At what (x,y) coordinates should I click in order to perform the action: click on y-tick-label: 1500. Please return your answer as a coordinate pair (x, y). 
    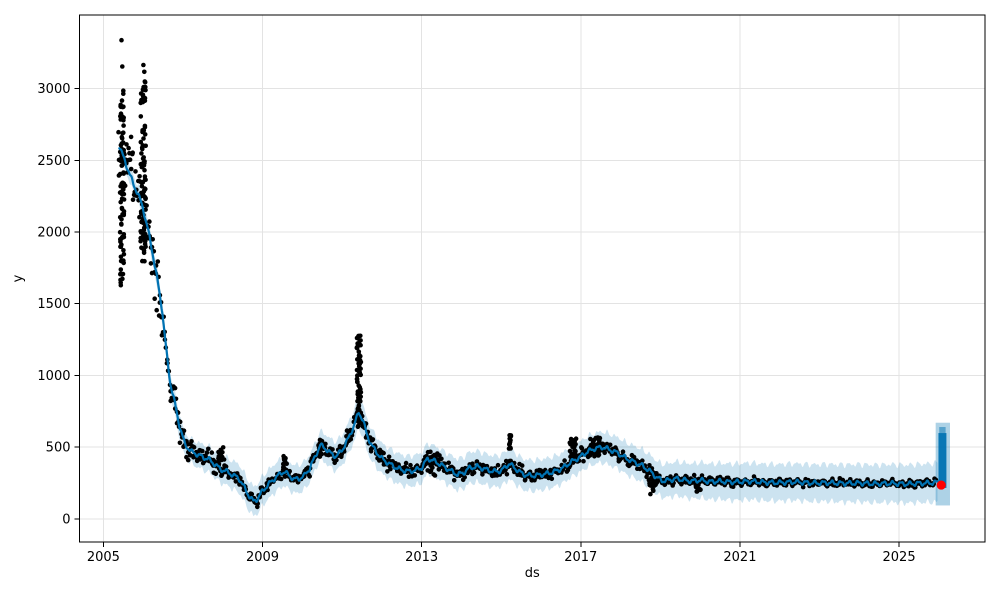
    Looking at the image, I should click on (53, 304).